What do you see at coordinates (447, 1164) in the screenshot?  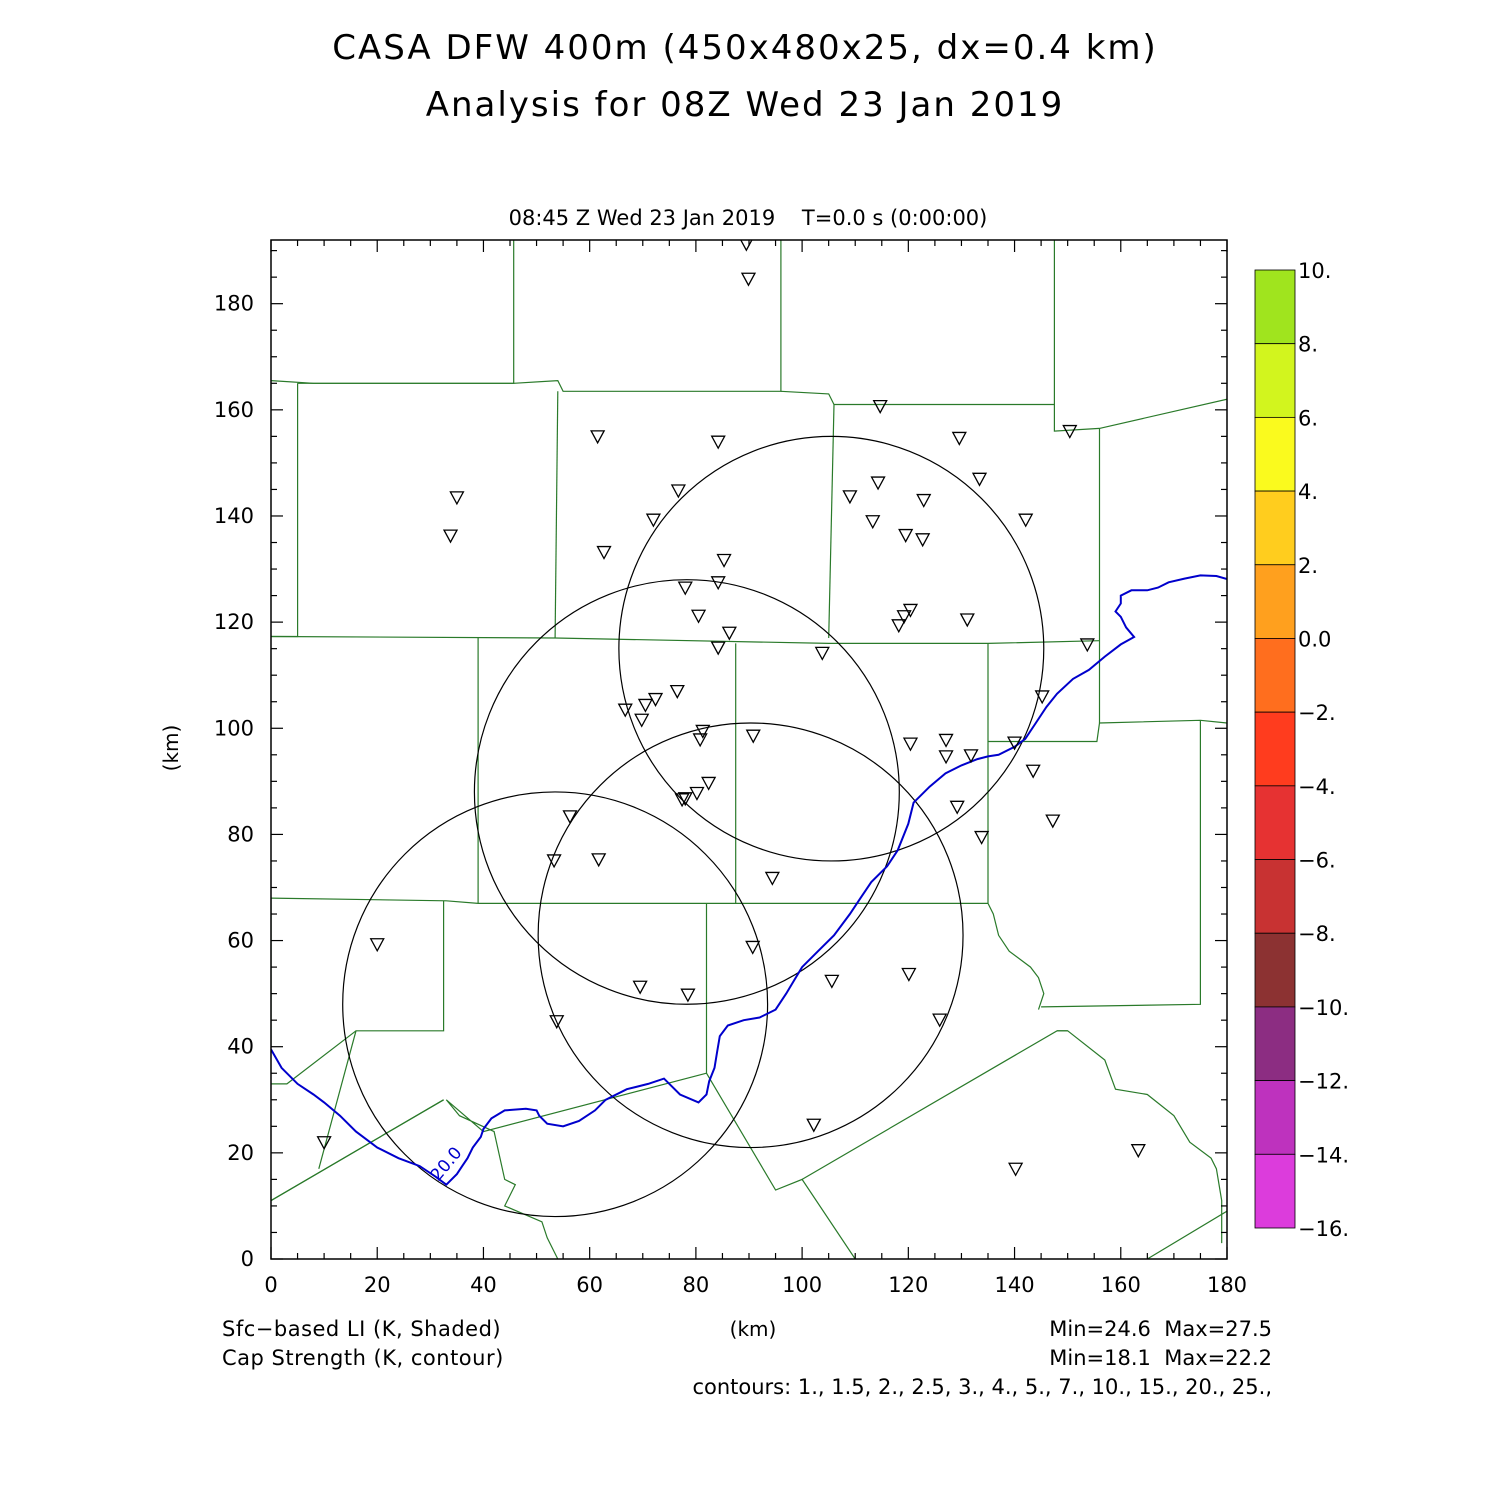 I see `contour-label: 20.0` at bounding box center [447, 1164].